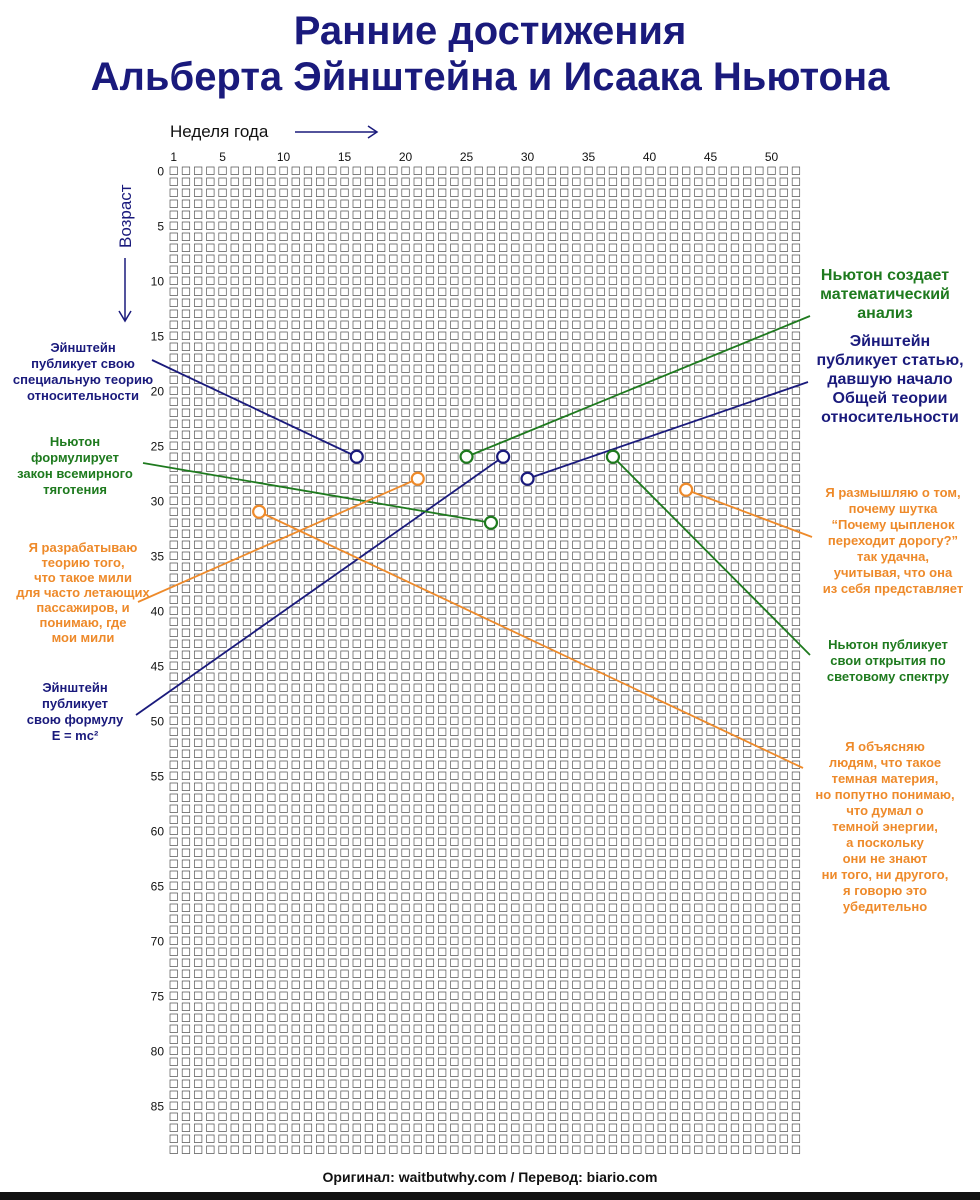 This screenshot has height=1200, width=980. I want to click on leader-line-author-chicken-joke, so click(749, 513).